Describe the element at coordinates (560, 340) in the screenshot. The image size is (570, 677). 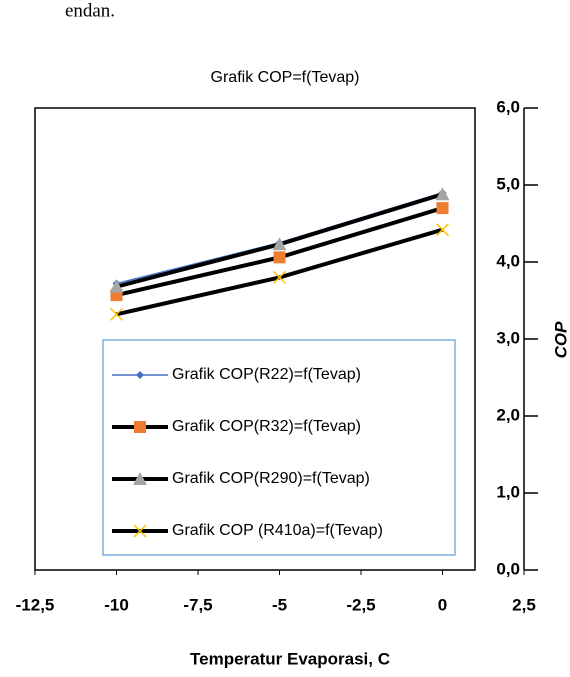
I see `y-axis-label: COP` at that location.